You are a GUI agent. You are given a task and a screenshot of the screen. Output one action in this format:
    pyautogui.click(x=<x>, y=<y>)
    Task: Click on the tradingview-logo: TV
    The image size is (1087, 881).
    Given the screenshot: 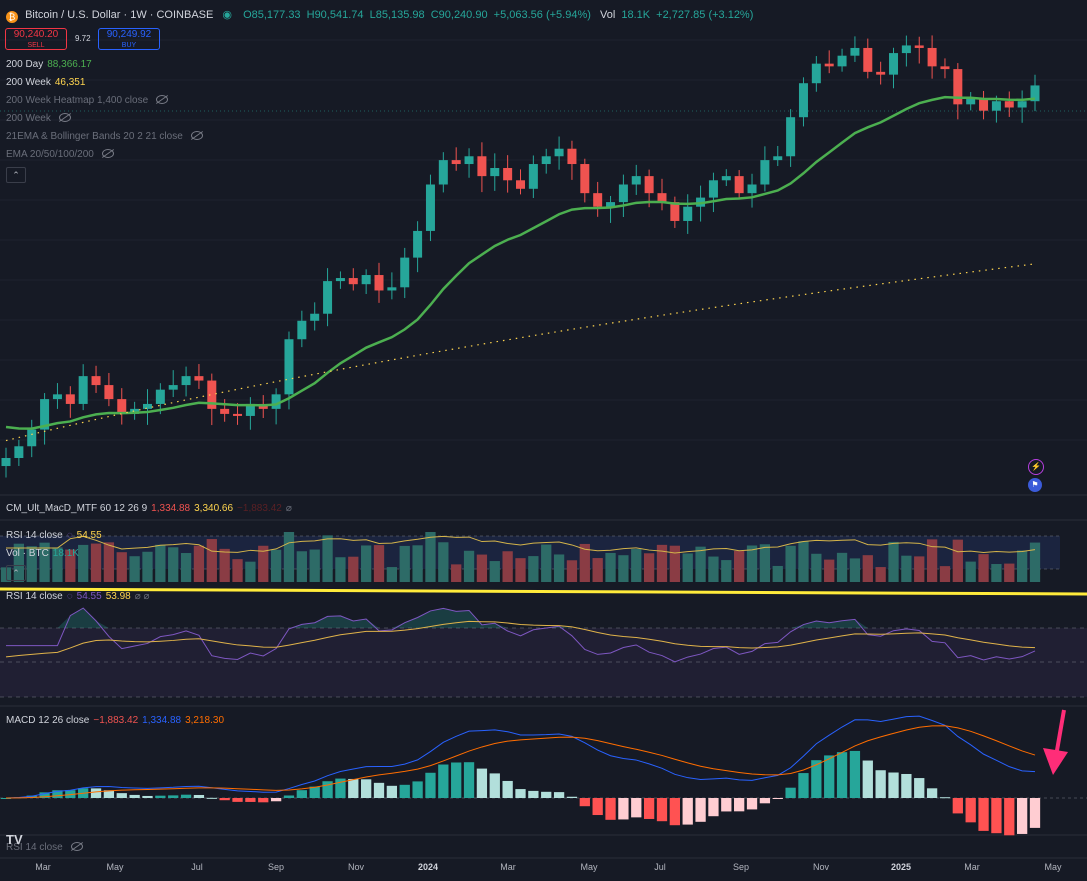 What is the action you would take?
    pyautogui.click(x=14, y=839)
    